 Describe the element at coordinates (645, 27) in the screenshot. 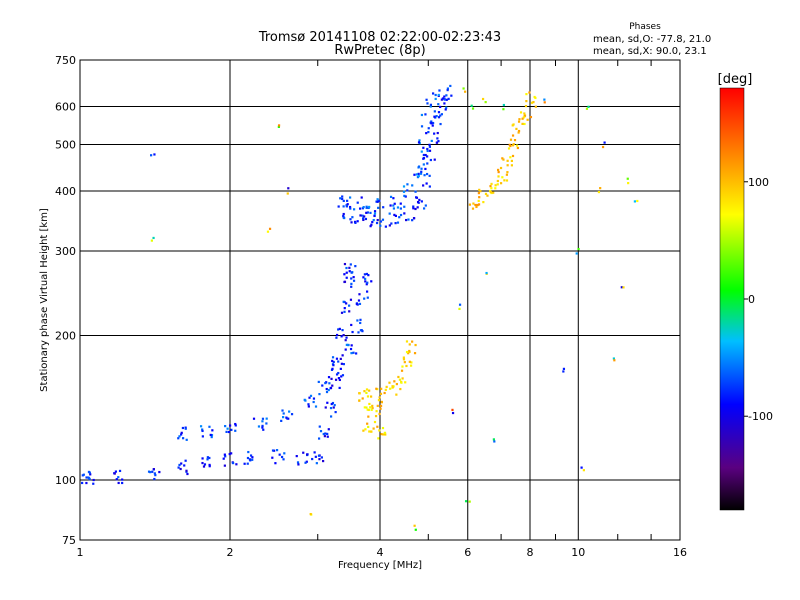

I see `annotation-heading: Phases` at that location.